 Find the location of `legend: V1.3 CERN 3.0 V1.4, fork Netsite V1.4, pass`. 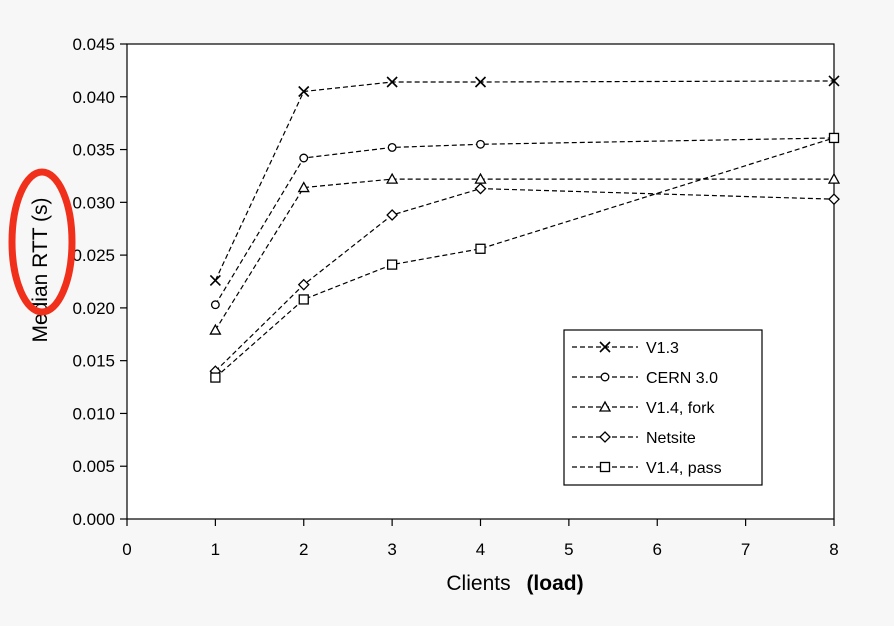

legend: V1.3 CERN 3.0 V1.4, fork Netsite V1.4, pass is located at coordinates (663, 407).